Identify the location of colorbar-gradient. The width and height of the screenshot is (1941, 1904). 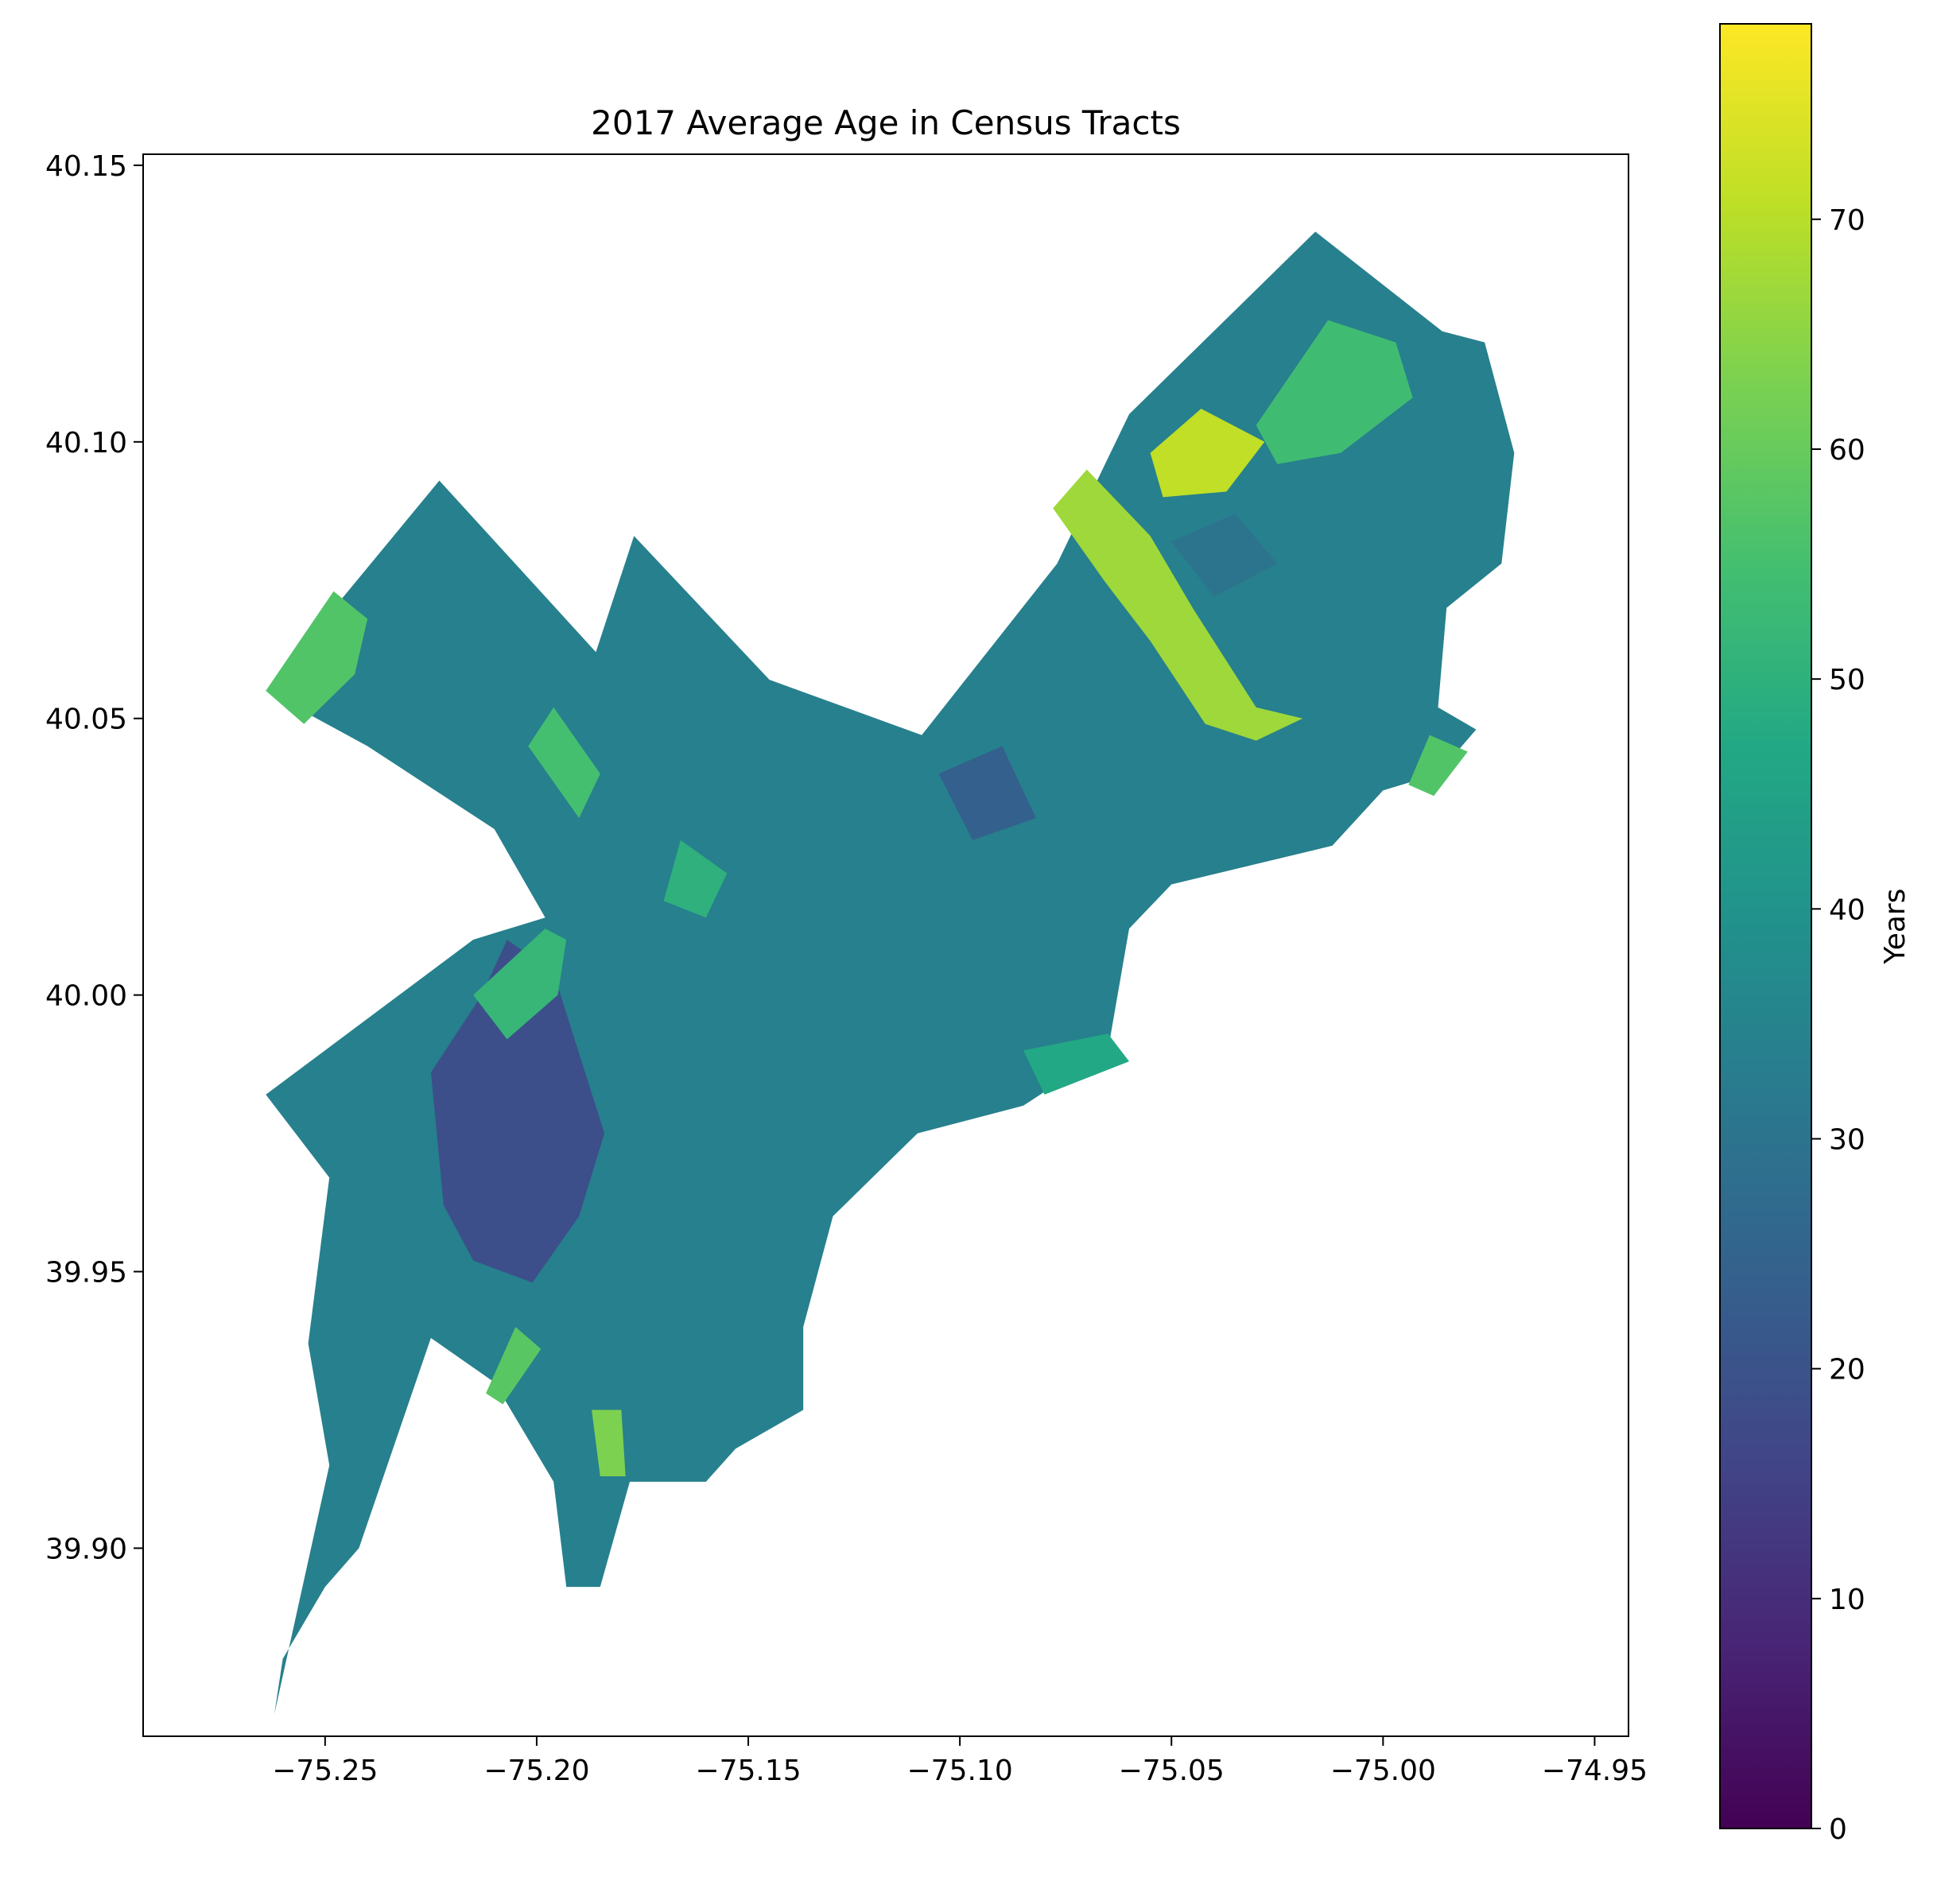
(1765, 926).